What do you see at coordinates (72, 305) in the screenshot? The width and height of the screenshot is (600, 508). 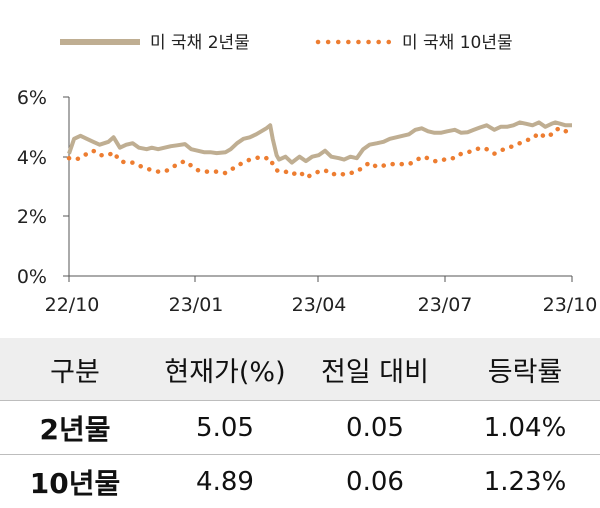 I see `x-tick-label: 22/10` at bounding box center [72, 305].